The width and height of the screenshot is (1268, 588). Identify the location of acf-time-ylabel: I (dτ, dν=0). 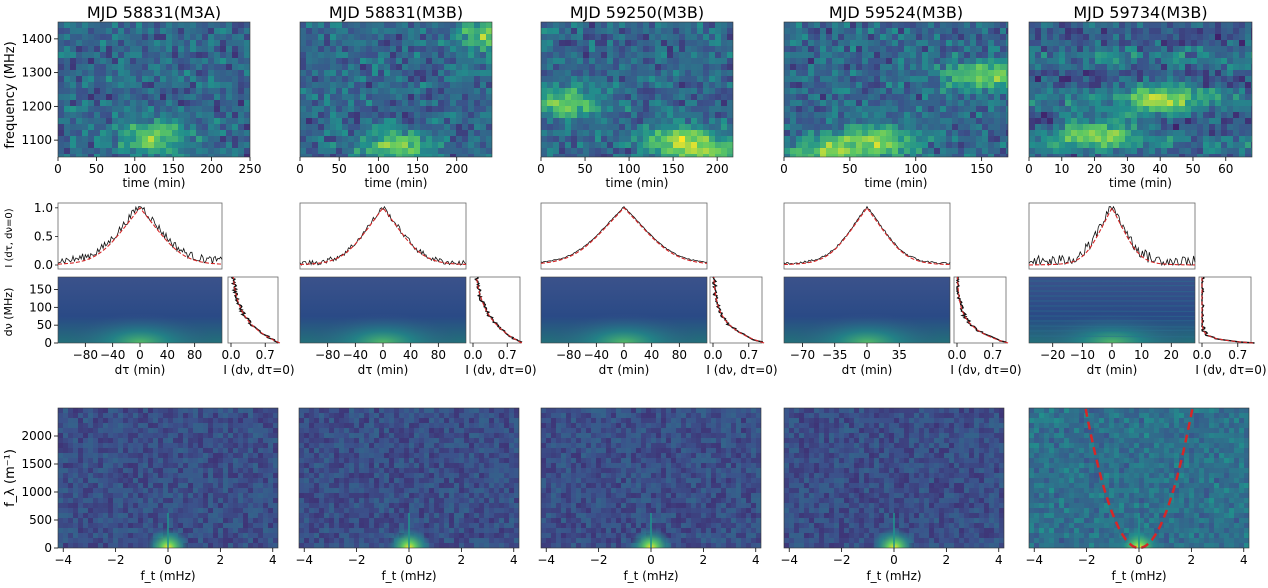
(9, 237).